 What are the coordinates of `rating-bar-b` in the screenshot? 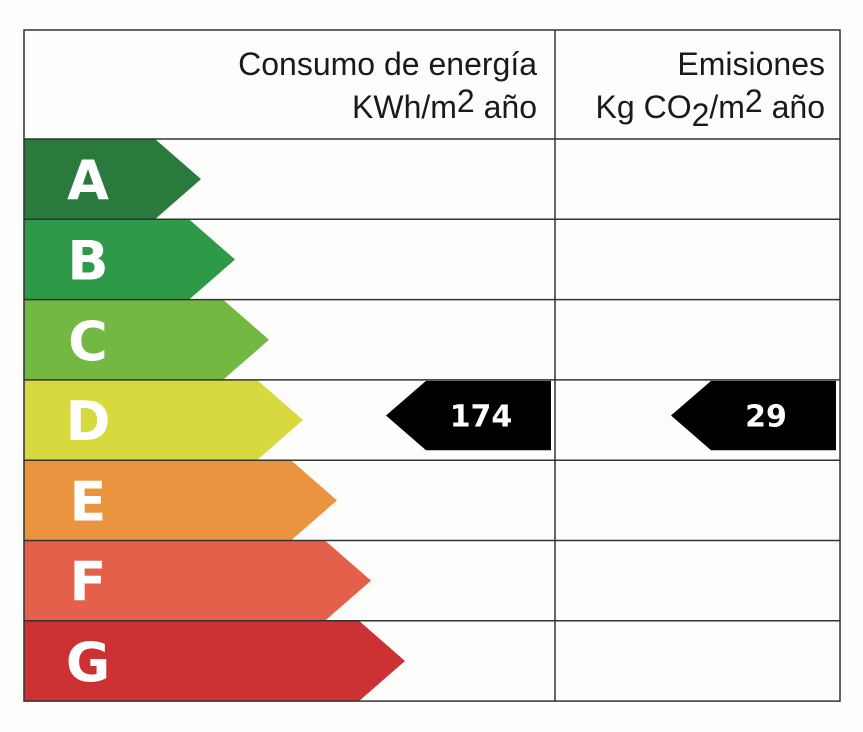 It's located at (129, 259).